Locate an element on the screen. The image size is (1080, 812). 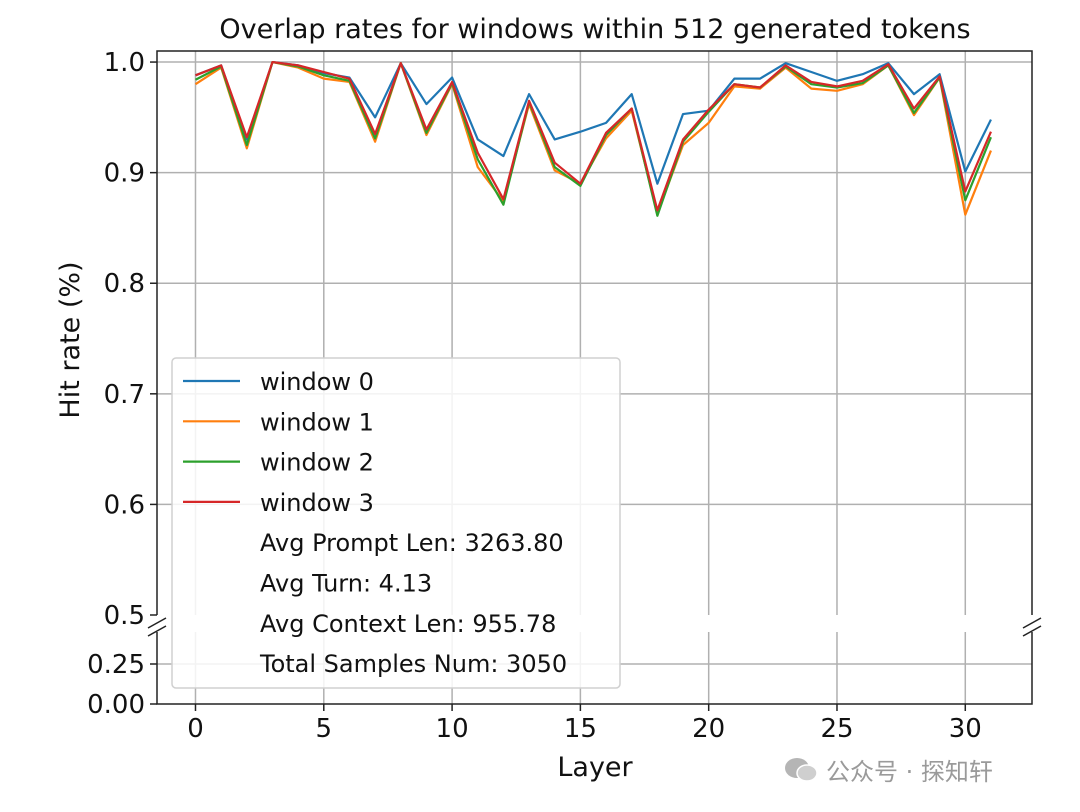
y-tick-label: 0.6 is located at coordinates (124, 505).